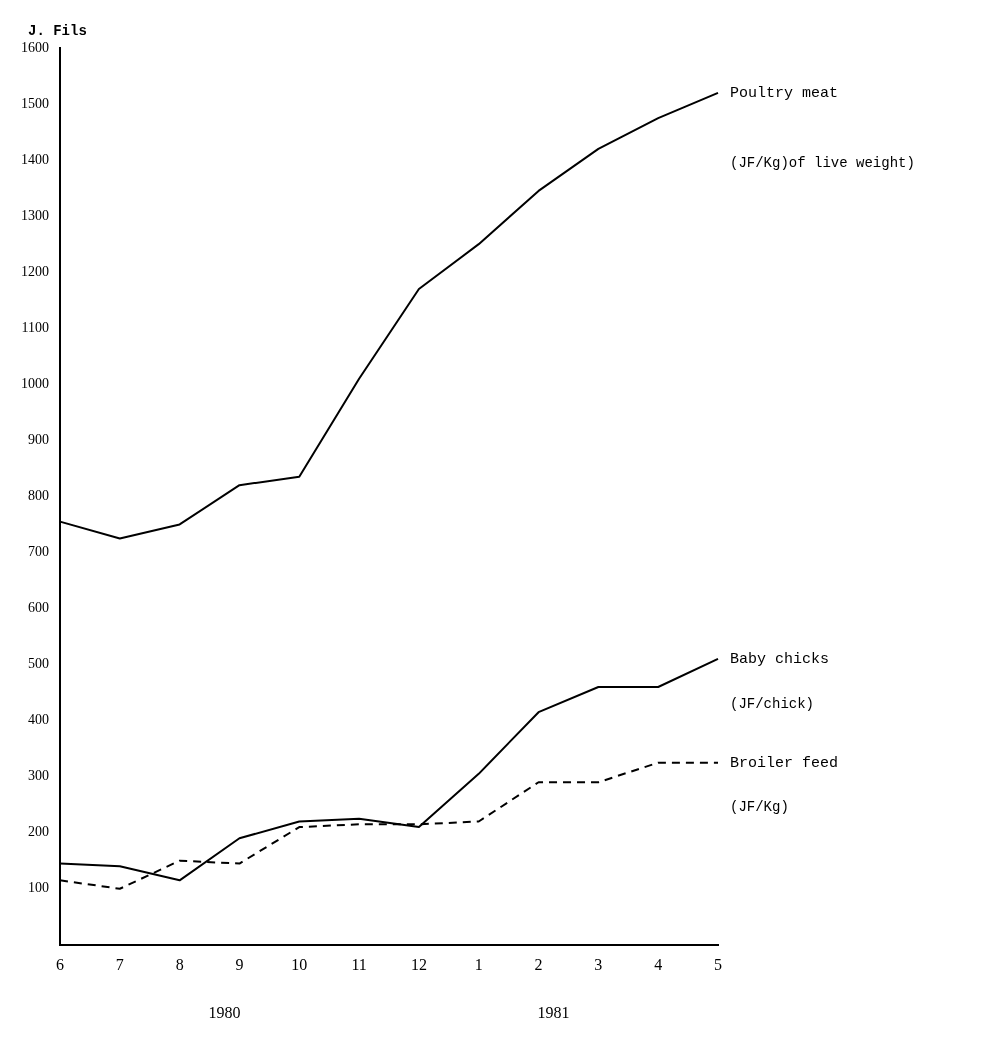 Image resolution: width=987 pixels, height=1039 pixels. Describe the element at coordinates (224, 1013) in the screenshot. I see `text: 1980` at that location.